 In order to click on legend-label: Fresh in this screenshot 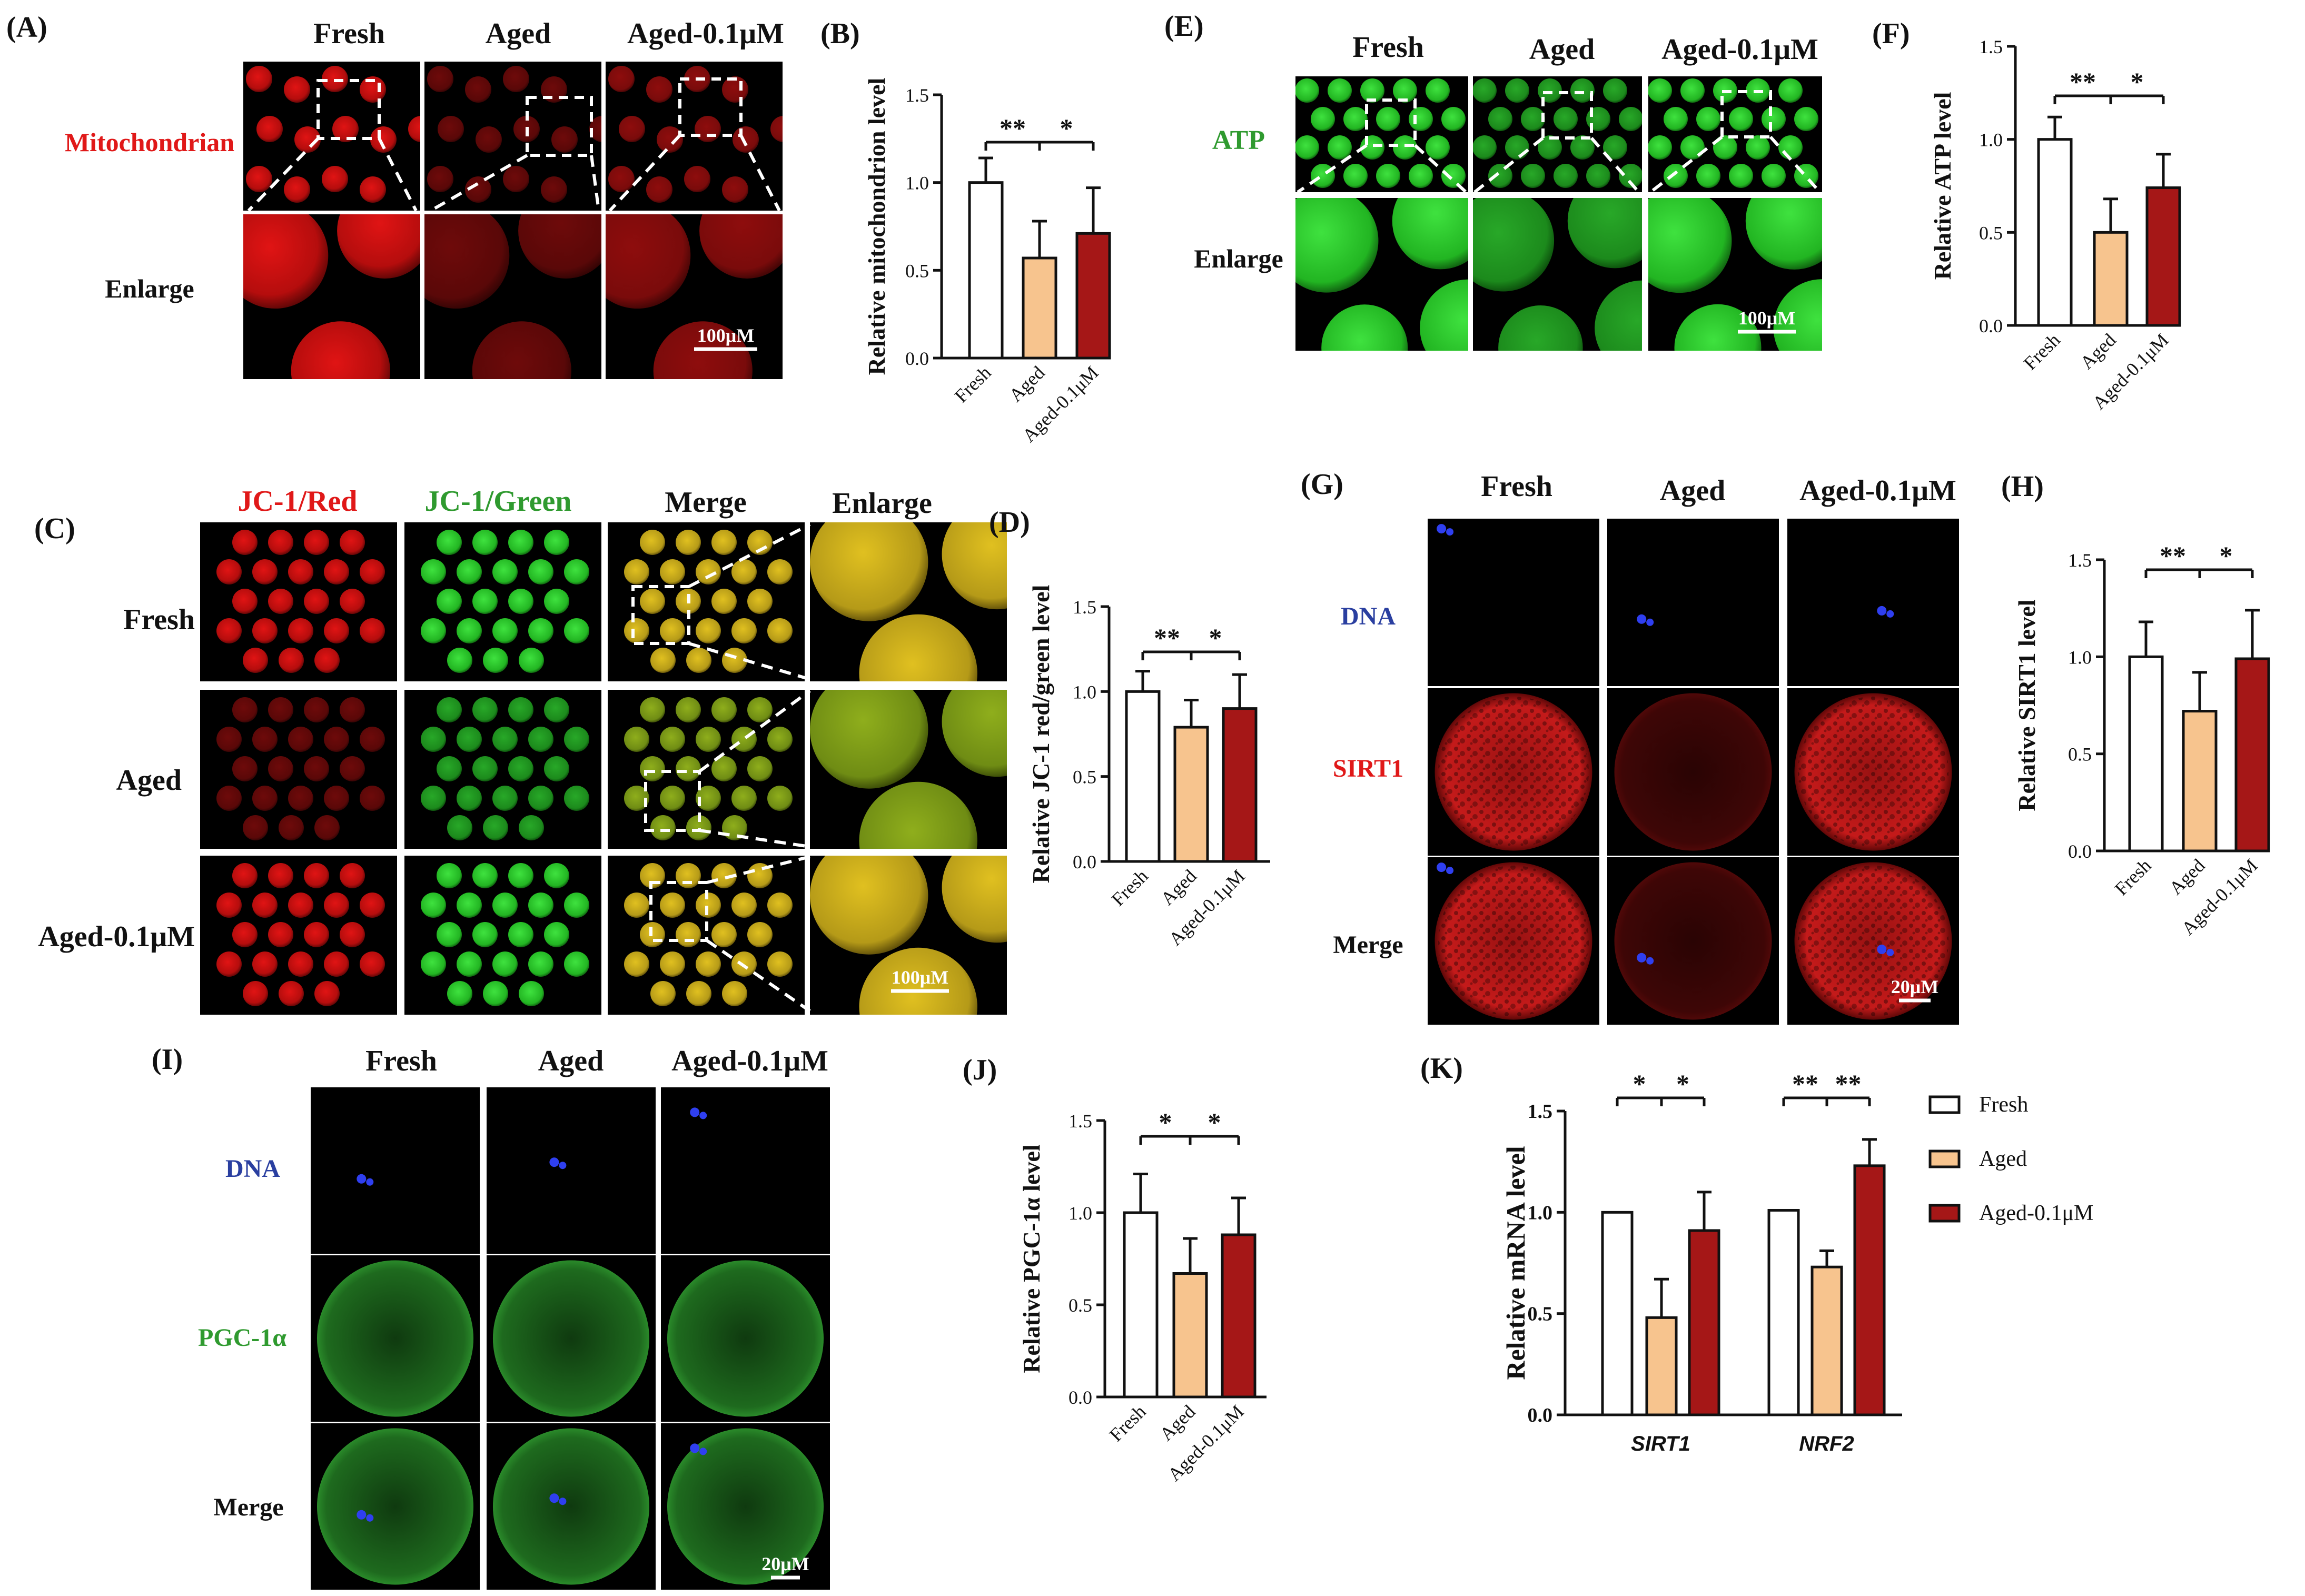, I will do `click(2003, 1105)`.